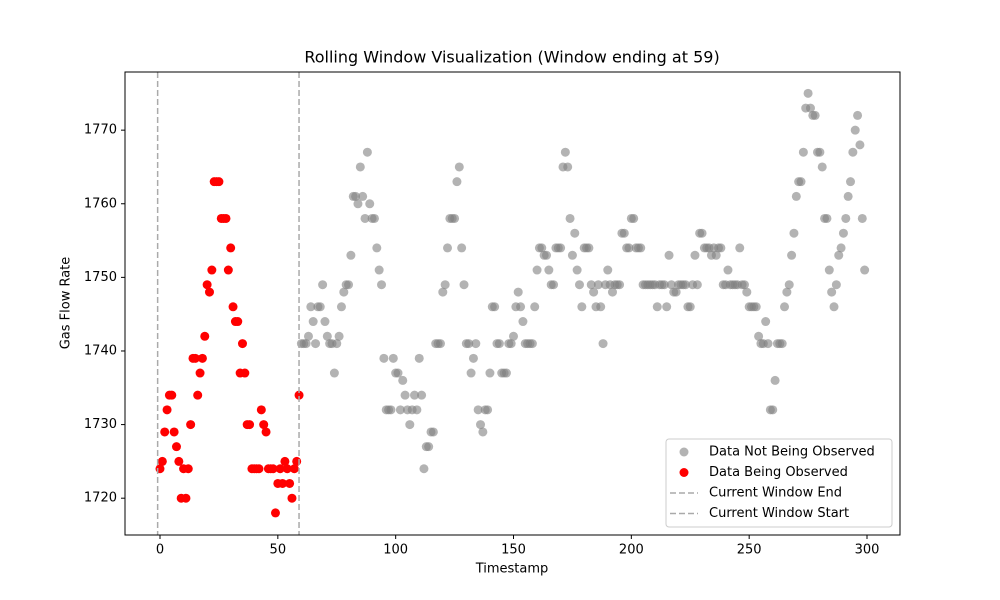  What do you see at coordinates (778, 472) in the screenshot?
I see `legend-label: Data Being Observed` at bounding box center [778, 472].